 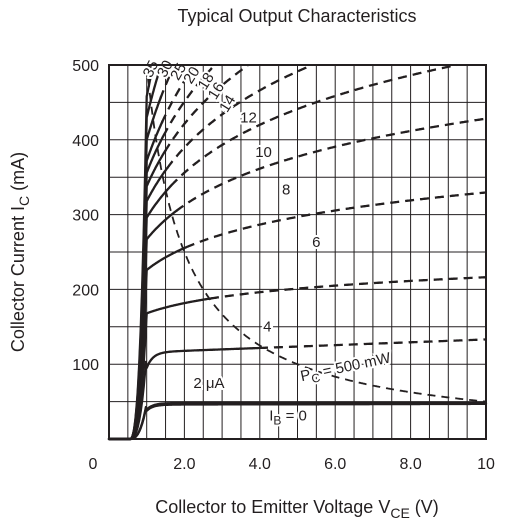 What do you see at coordinates (184, 464) in the screenshot?
I see `x-tick-label: 2.0` at bounding box center [184, 464].